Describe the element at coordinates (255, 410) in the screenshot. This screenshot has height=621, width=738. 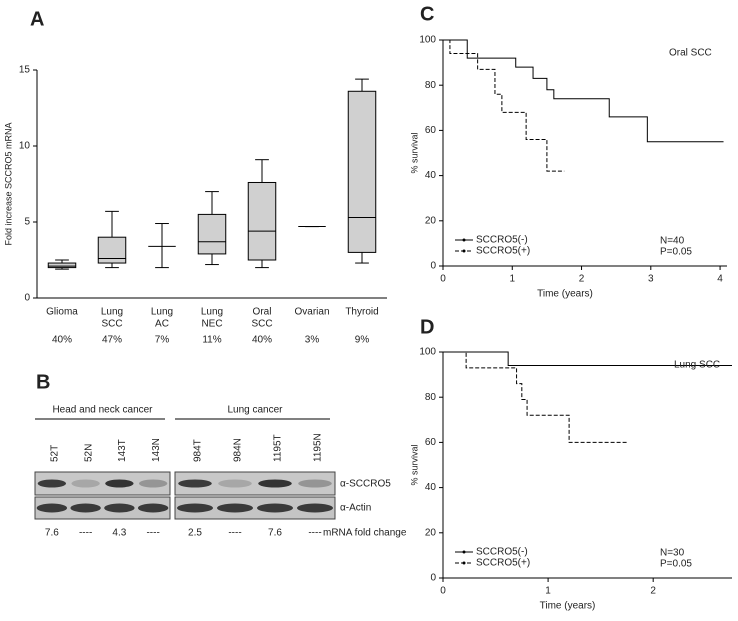
I see `group-title: Lung cancer` at that location.